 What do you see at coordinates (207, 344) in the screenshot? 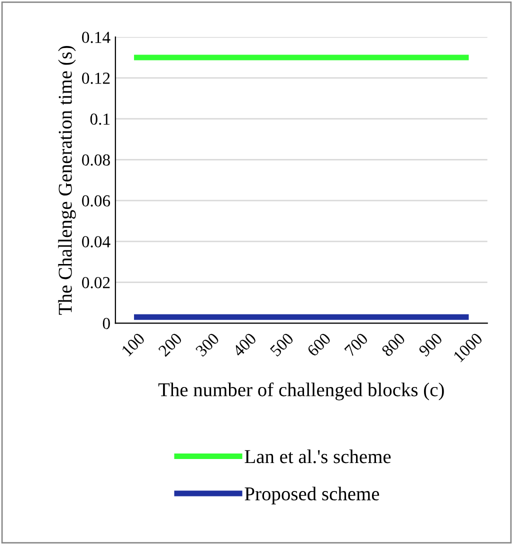
I see `x-tick-label: 300` at bounding box center [207, 344].